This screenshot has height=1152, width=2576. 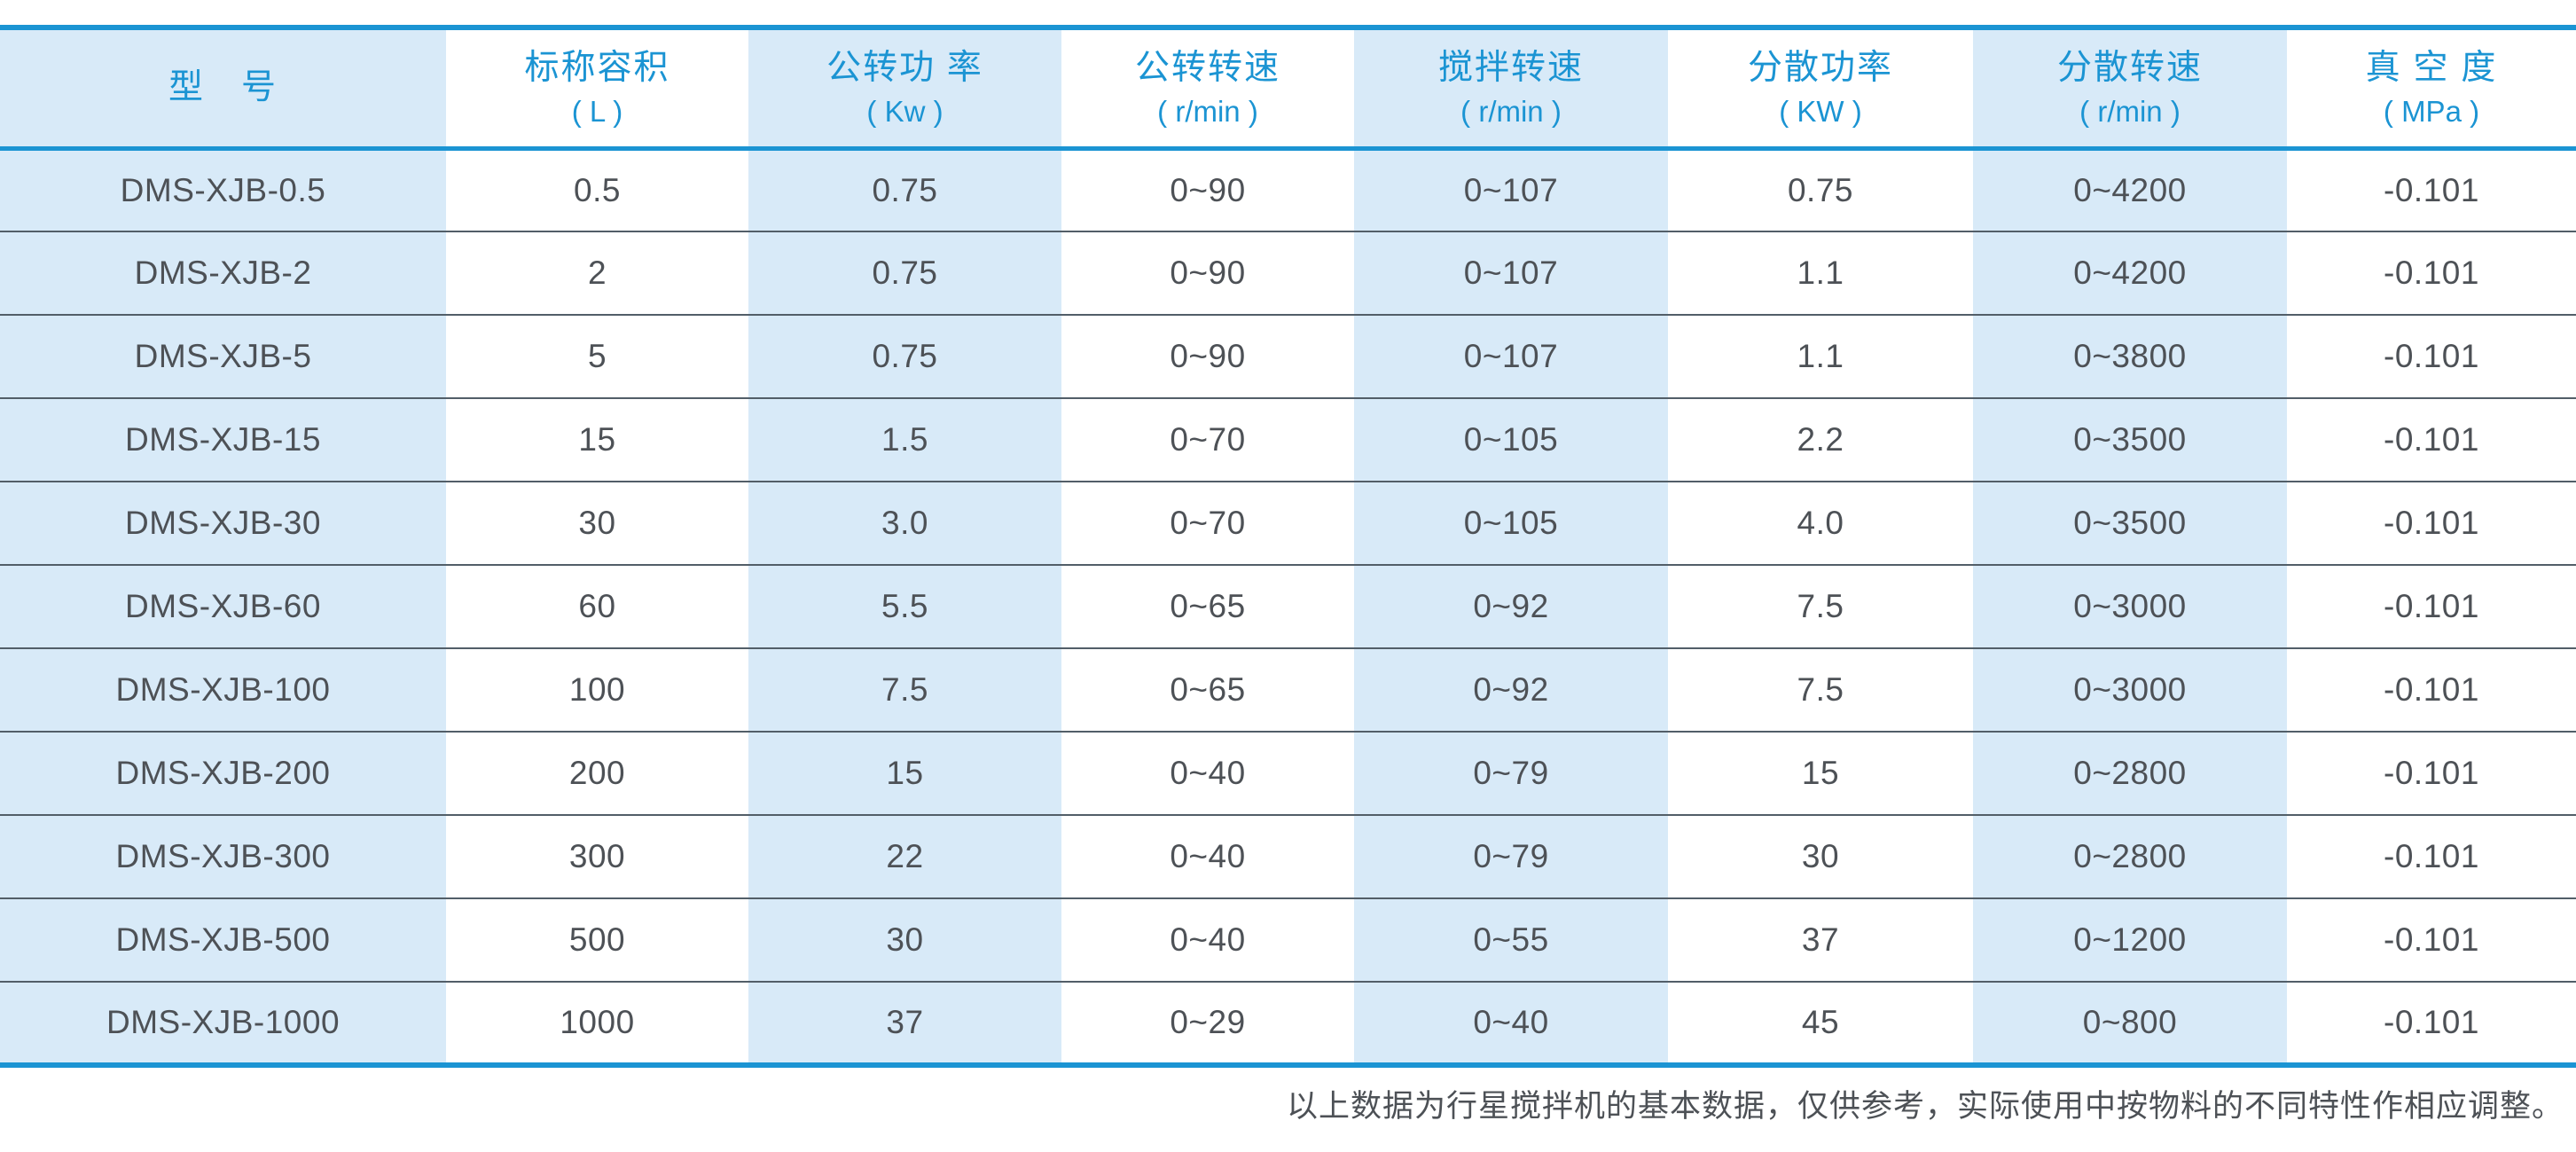 What do you see at coordinates (2130, 940) in the screenshot?
I see `cell-dispersion-speed: 0~1200` at bounding box center [2130, 940].